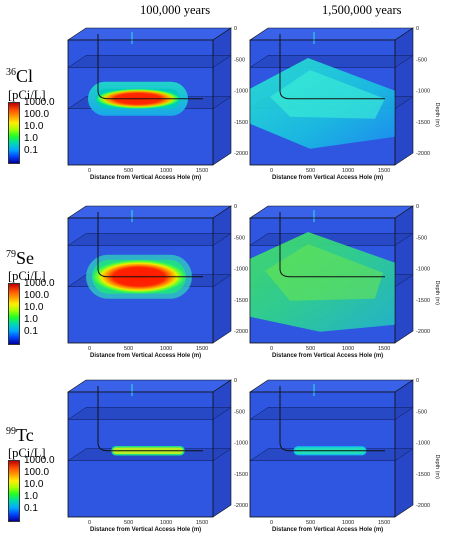  I want to click on colorbar-ticks-se: 1000.0 100.0 10.0 1.0 0.1, so click(39, 307).